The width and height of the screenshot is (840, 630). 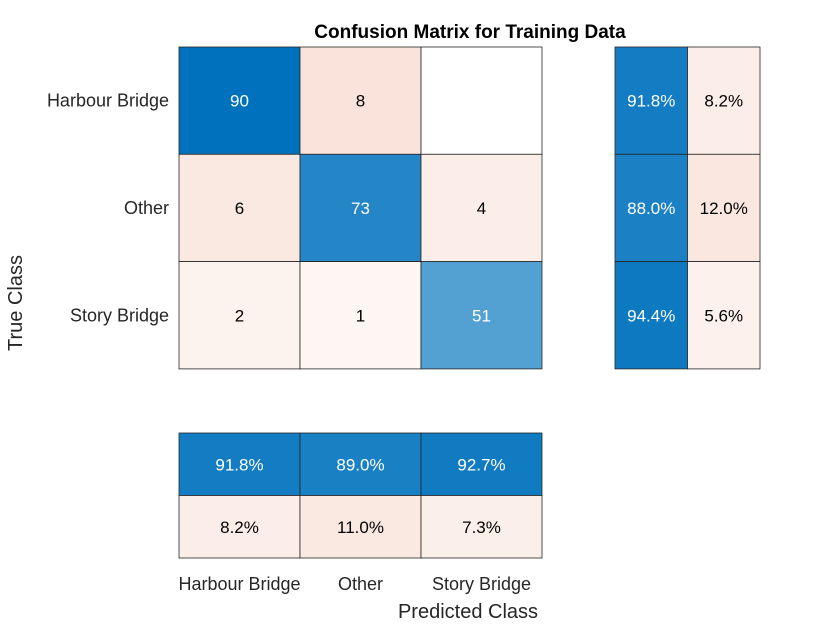 What do you see at coordinates (108, 101) in the screenshot?
I see `row-label-0: Harbour Bridge` at bounding box center [108, 101].